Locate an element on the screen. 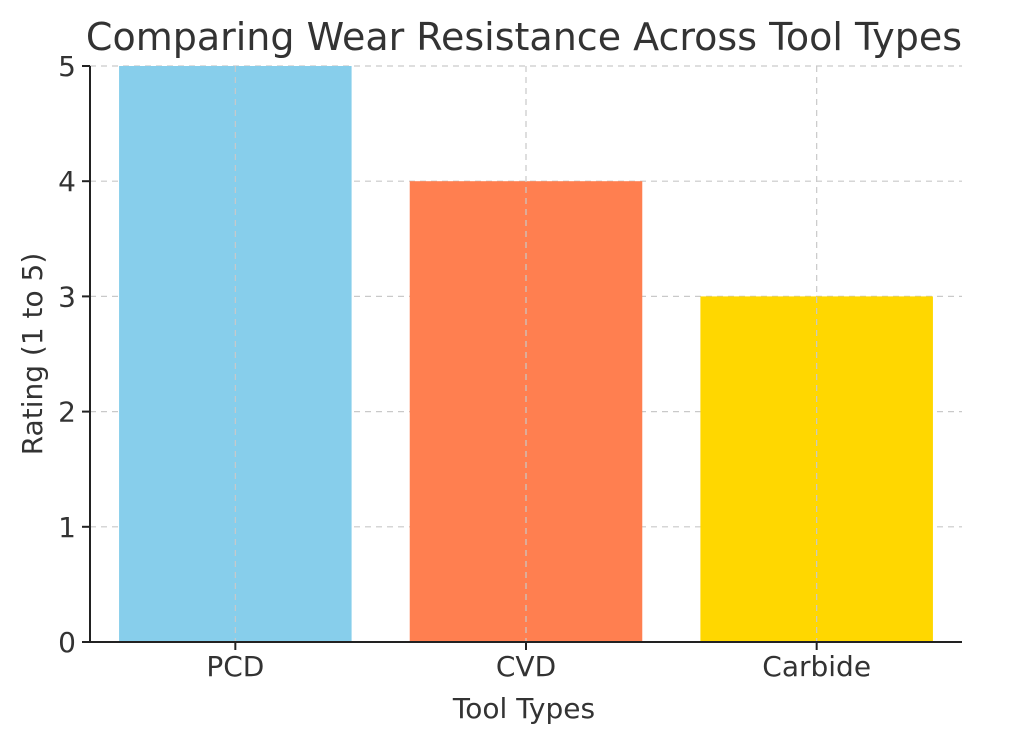 Image resolution: width=1024 pixels, height=743 pixels. y-tick-label-5: 5 is located at coordinates (67, 66).